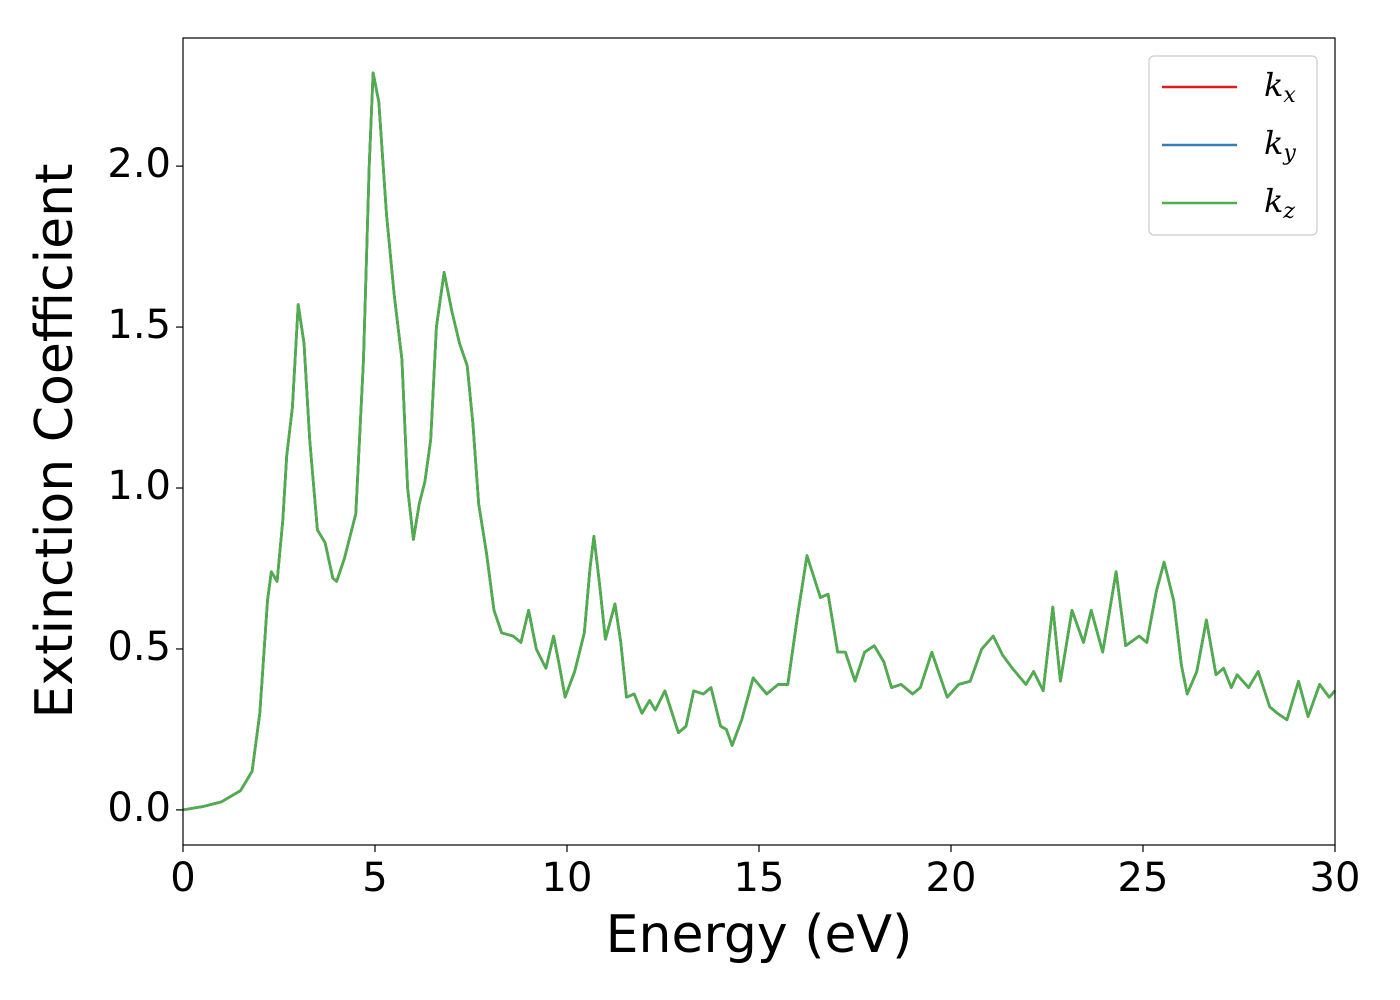 This screenshot has height=1000, width=1400. I want to click on x-tick-label: 15, so click(759, 878).